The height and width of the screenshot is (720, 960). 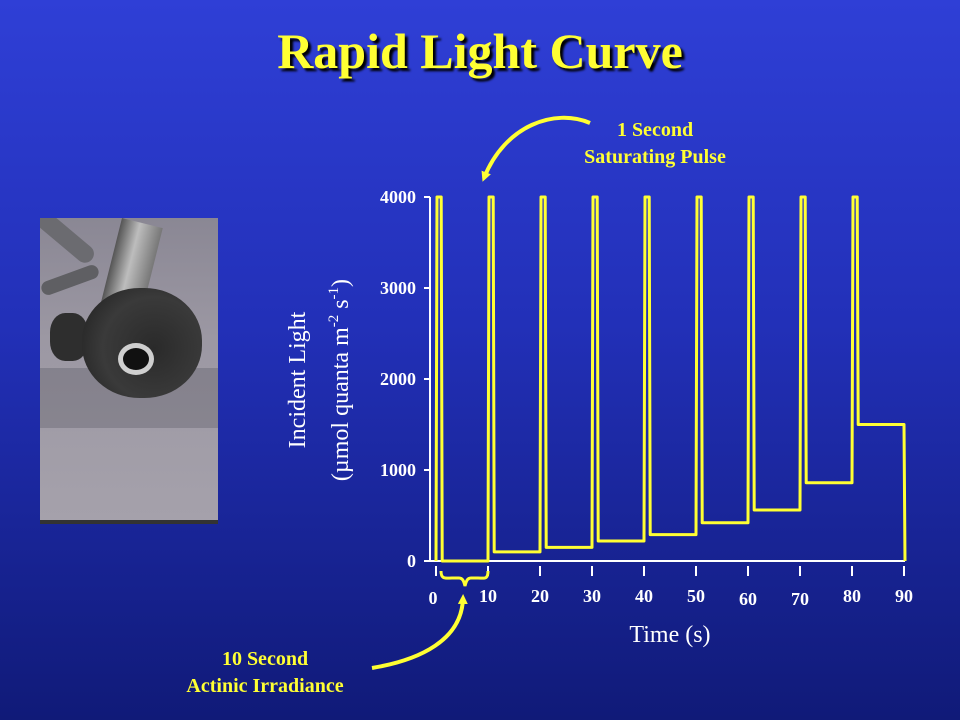 I want to click on sensor-photo, so click(x=129, y=371).